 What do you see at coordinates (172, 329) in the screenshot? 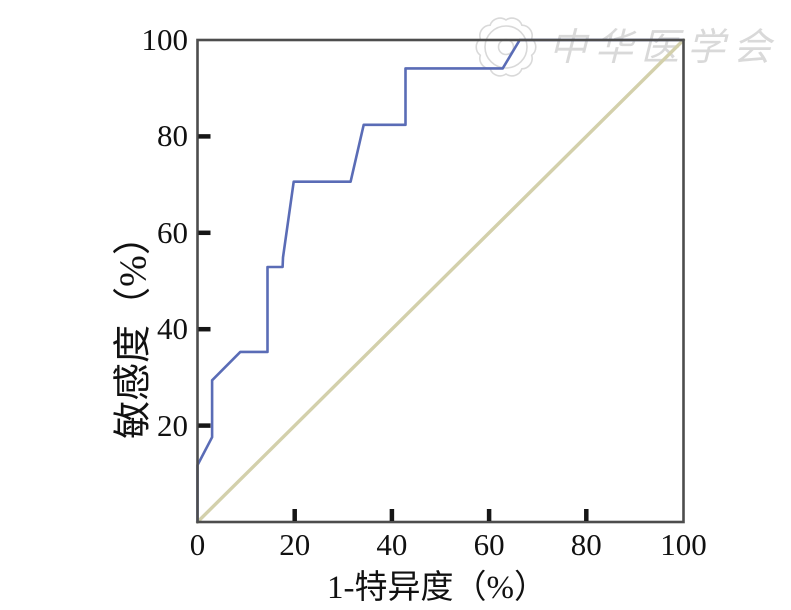
I see `y-tick-label: 40` at bounding box center [172, 329].